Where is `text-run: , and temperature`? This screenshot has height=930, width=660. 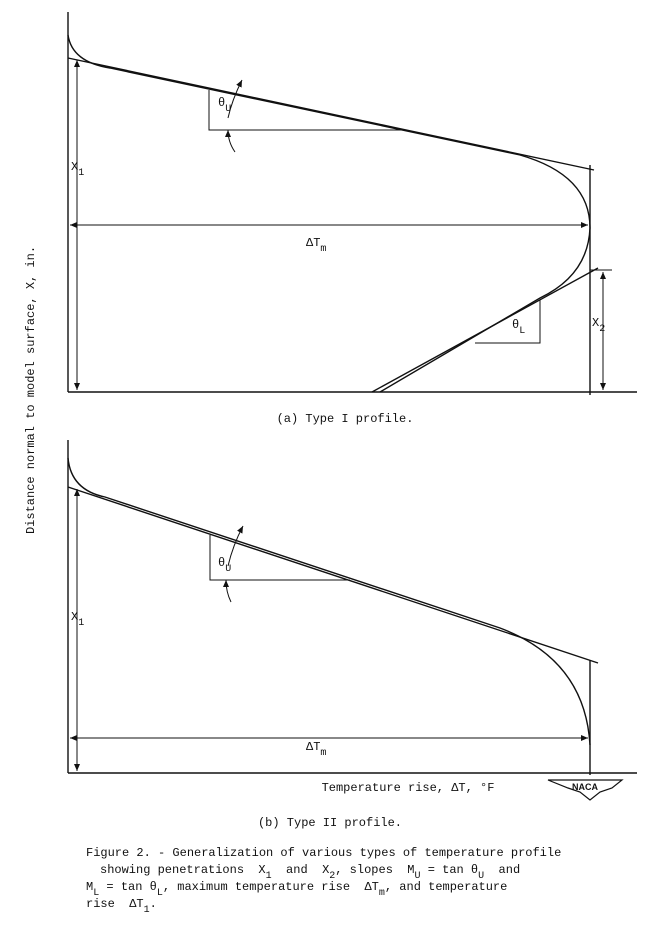 text-run: , and temperature is located at coordinates (446, 887).